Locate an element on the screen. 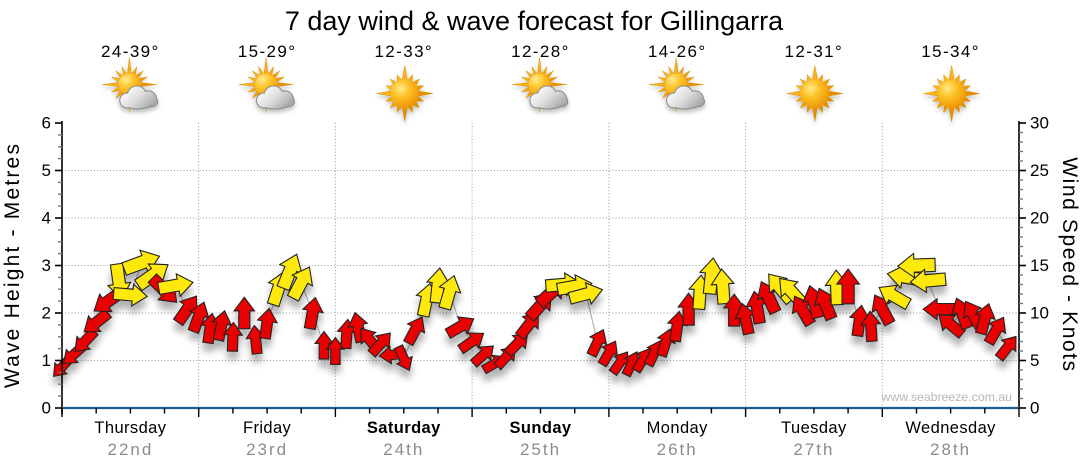 The image size is (1080, 475). svg-text: 15 is located at coordinates (1039, 265).